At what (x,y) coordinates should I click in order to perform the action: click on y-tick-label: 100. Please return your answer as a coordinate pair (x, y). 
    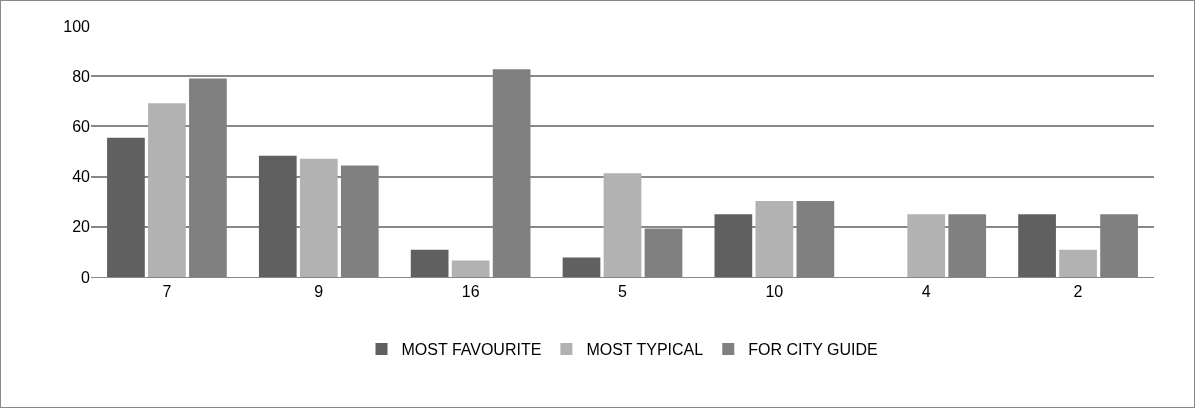
    Looking at the image, I should click on (77, 26).